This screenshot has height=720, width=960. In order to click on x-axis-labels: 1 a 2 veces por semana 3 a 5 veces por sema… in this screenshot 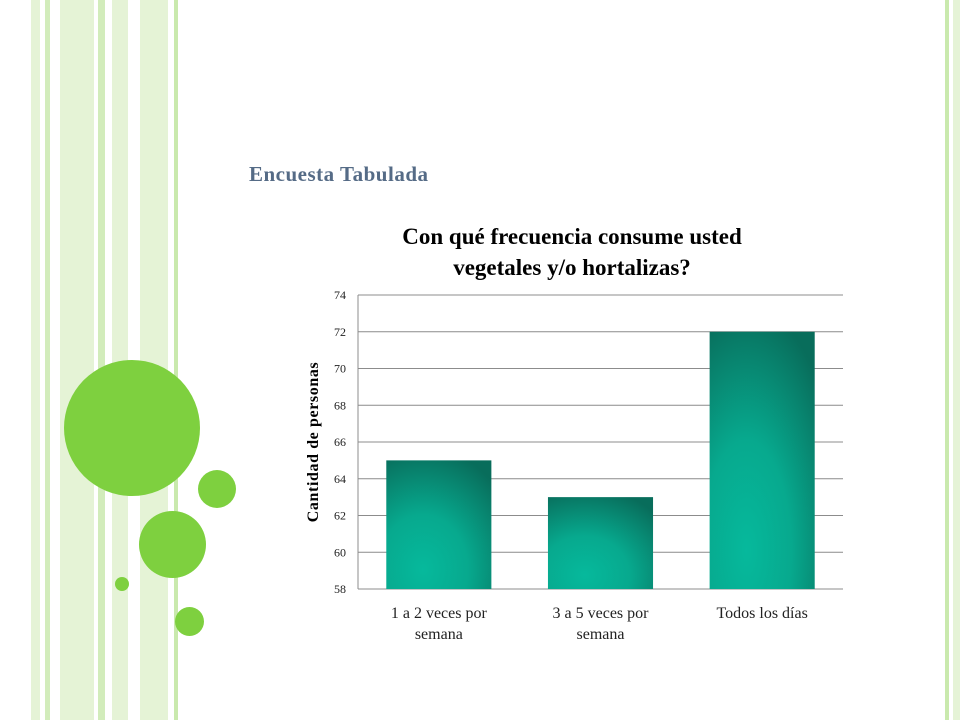, I will do `click(599, 624)`.